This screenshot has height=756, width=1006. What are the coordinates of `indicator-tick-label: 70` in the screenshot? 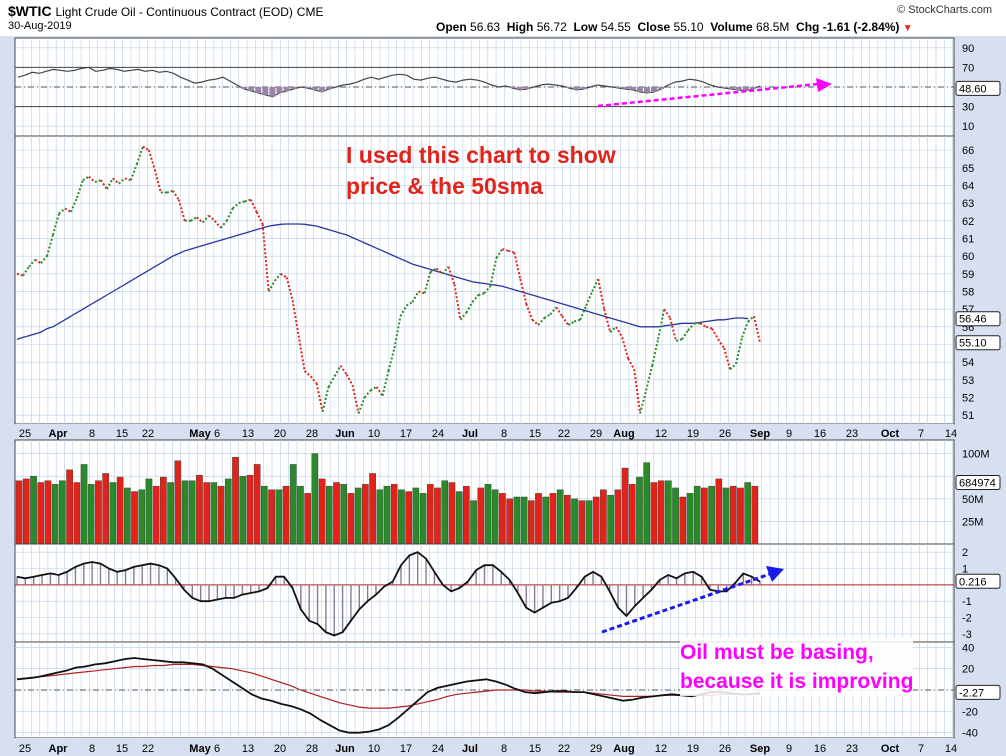 It's located at (968, 68).